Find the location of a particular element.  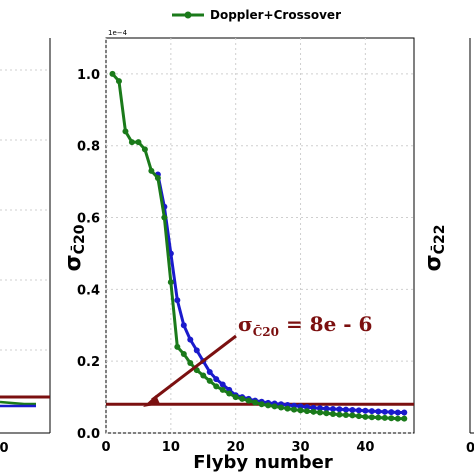

center-y-ticks: 0.0 0.2 0.4 0.6 0.8 1.0 is located at coordinates (88, 255).